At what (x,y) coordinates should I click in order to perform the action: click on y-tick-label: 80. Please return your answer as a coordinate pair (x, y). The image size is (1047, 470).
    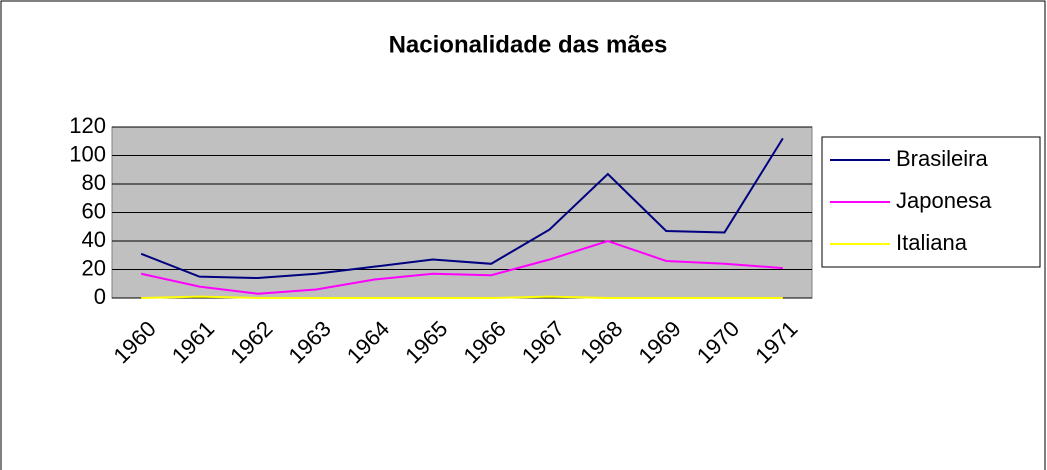
    Looking at the image, I should click on (94, 182).